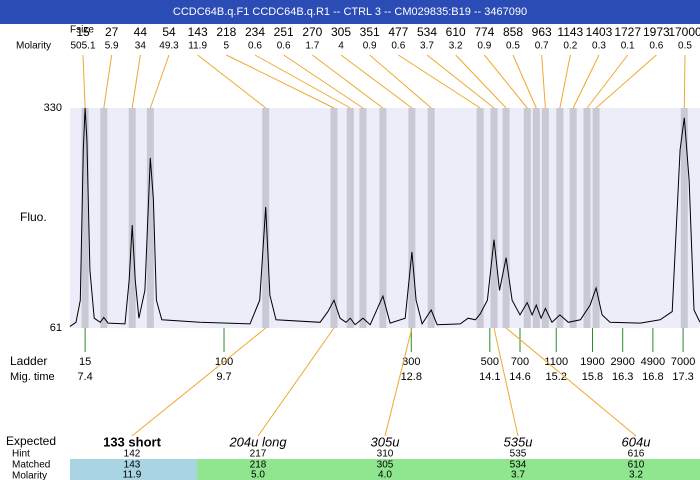 Image resolution: width=700 pixels, height=480 pixels. Describe the element at coordinates (556, 362) in the screenshot. I see `ladder-size: 1100` at that location.